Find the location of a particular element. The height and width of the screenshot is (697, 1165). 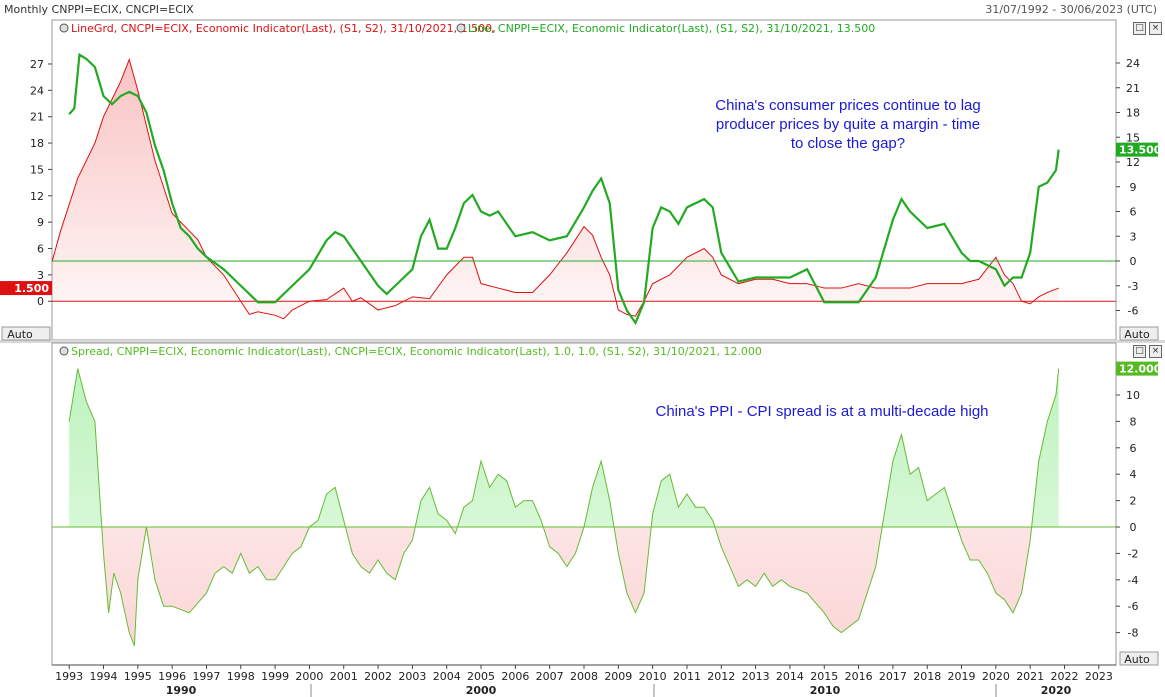

x-tick-label: 2018 is located at coordinates (927, 676).